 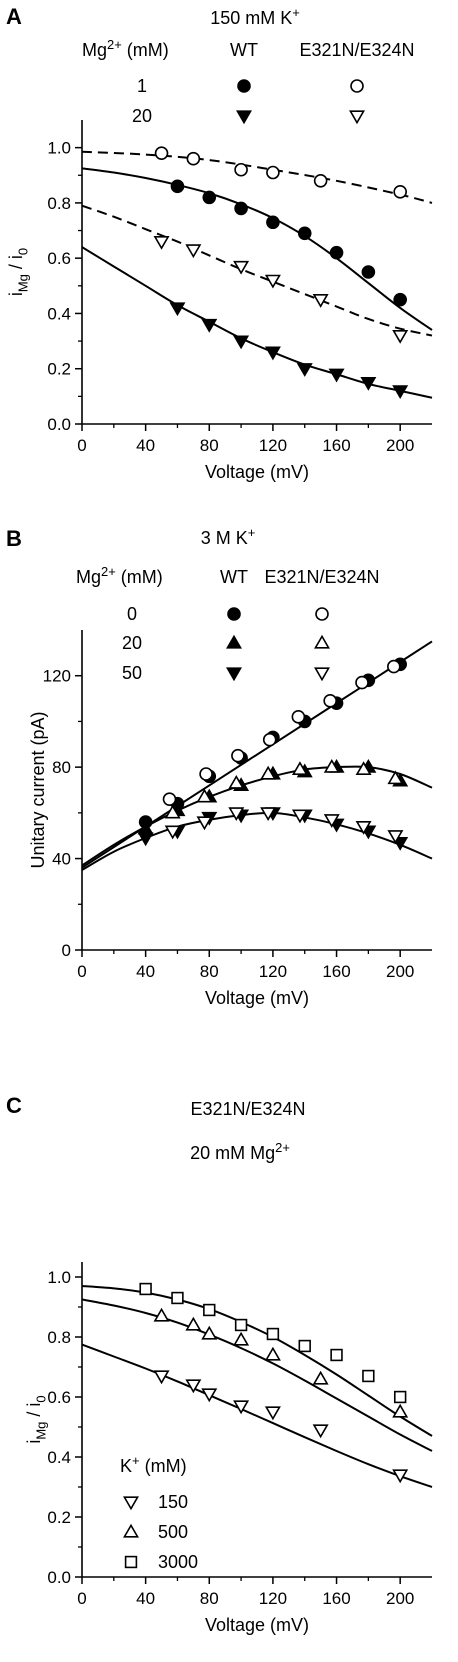 I want to click on y-axis-label: iMg / i0, so click(x=18, y=272).